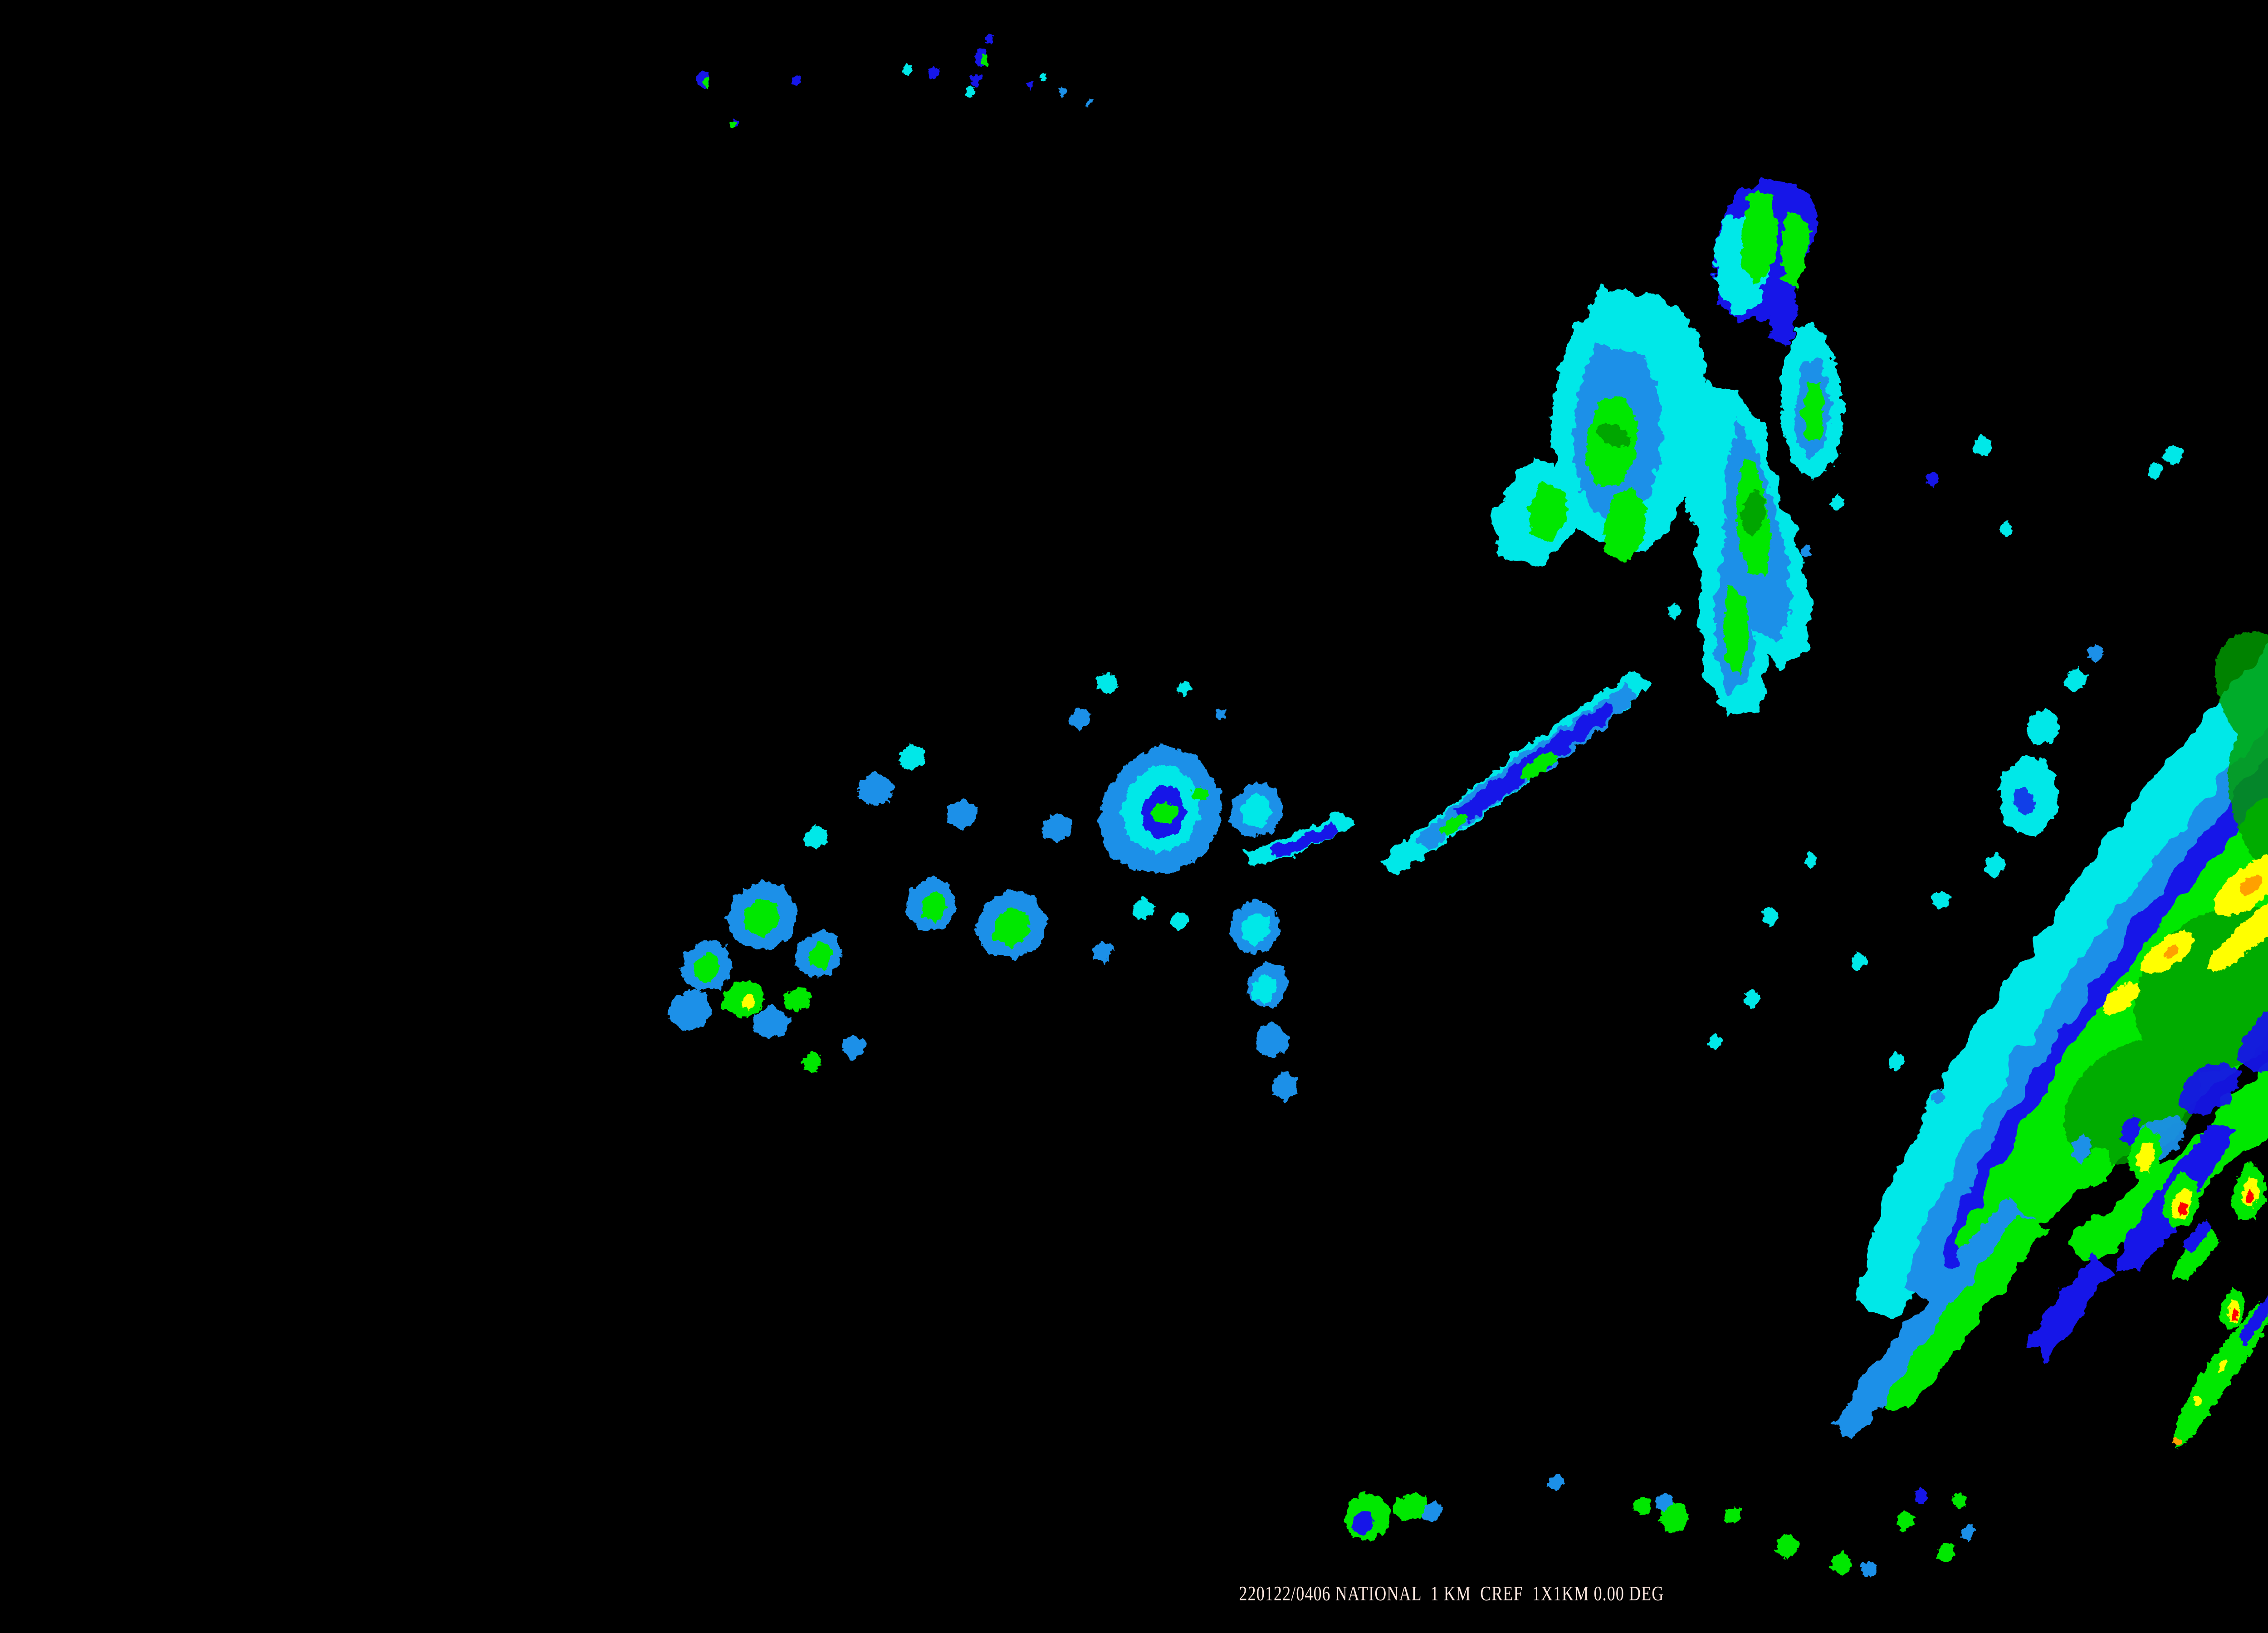 This screenshot has width=2268, height=1633. I want to click on echo-north-central-cluster, so click(1668, 503).